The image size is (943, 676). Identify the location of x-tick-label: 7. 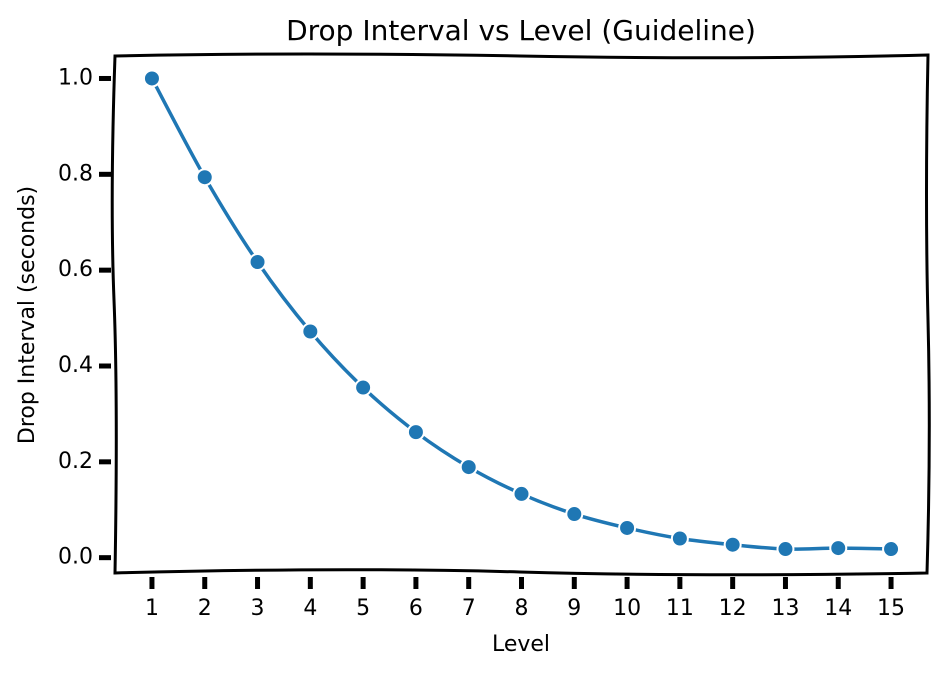
(469, 608).